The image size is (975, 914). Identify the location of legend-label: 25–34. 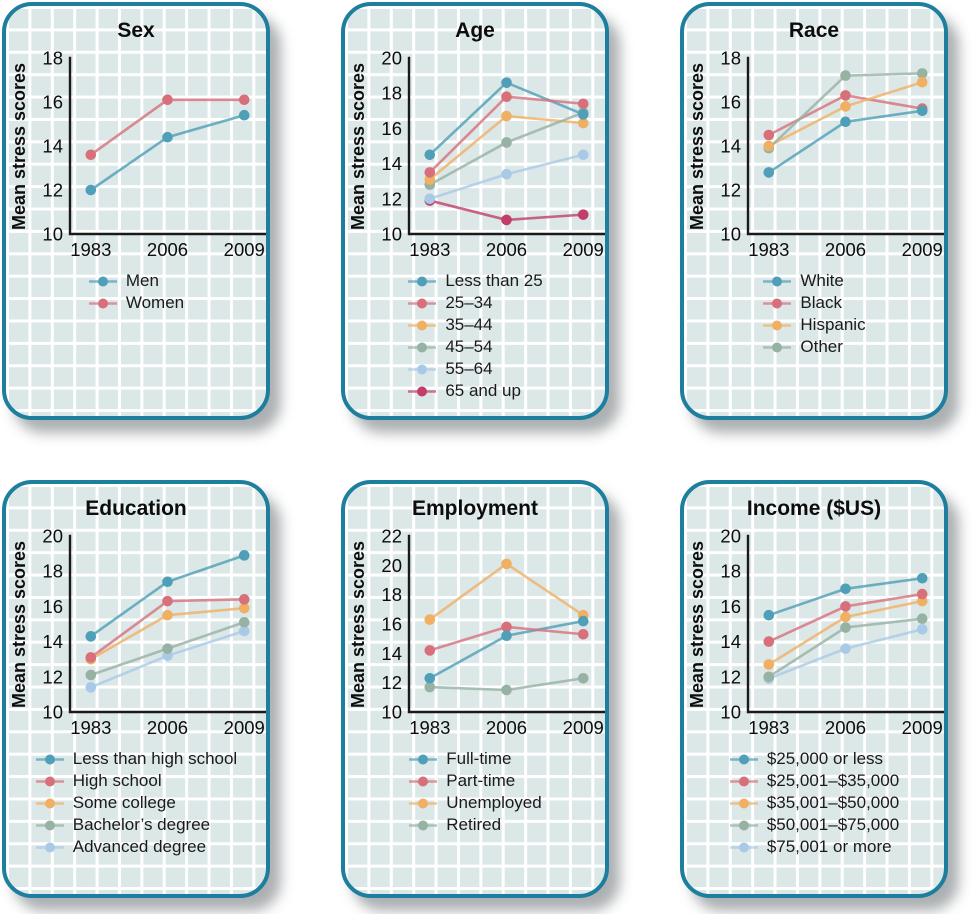
(469, 302).